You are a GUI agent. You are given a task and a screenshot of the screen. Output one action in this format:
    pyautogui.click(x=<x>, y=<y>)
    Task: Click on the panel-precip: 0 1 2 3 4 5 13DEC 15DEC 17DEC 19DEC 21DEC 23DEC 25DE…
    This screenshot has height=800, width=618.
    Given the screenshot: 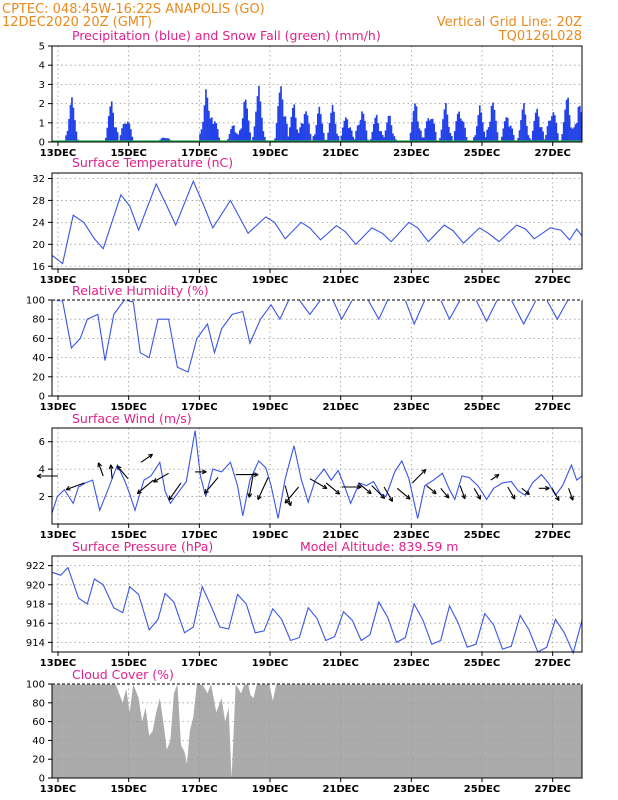 What is the action you would take?
    pyautogui.click(x=311, y=100)
    